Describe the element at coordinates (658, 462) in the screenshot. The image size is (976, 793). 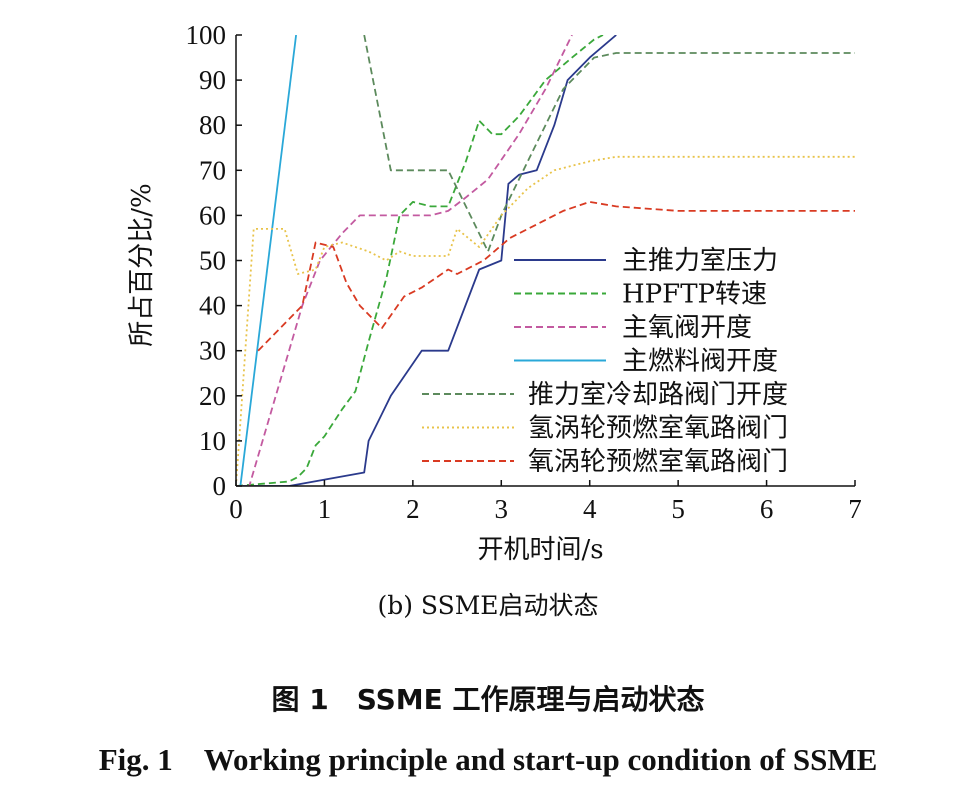
I see `legend-label-7: 氧涡轮预燃室氧路阀门` at that location.